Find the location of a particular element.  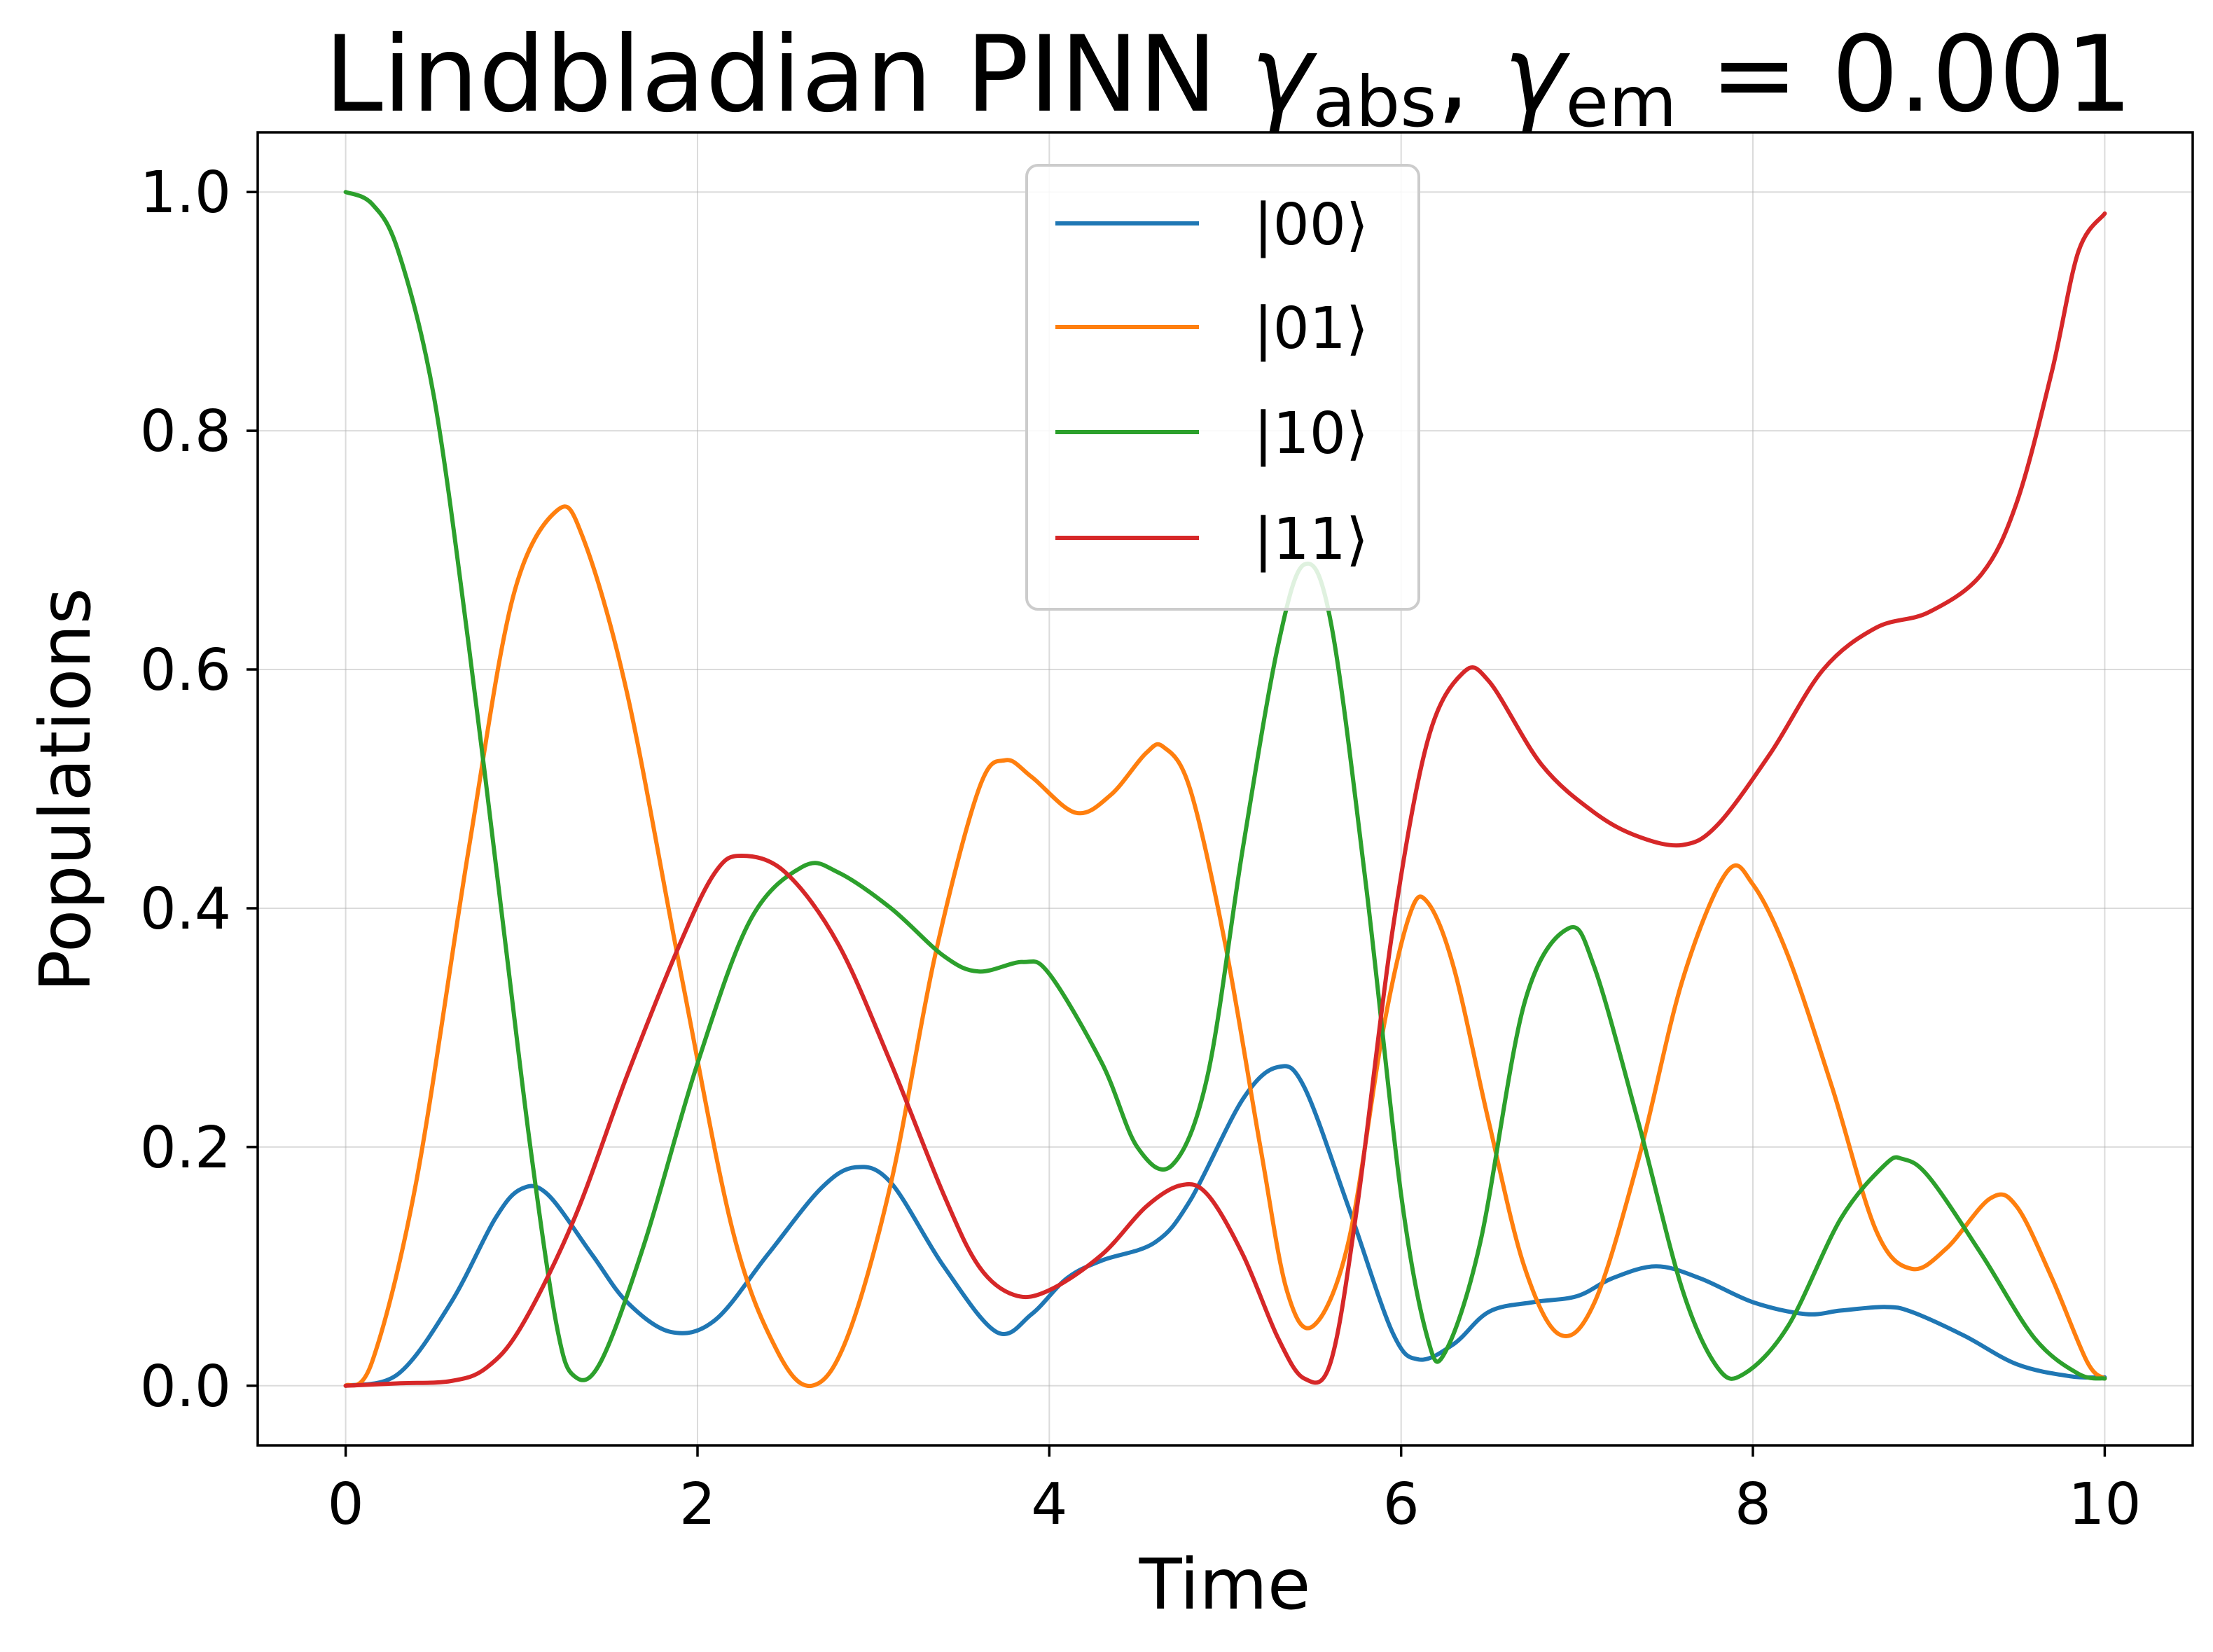

y-tick-label: 0.6 is located at coordinates (185, 670).